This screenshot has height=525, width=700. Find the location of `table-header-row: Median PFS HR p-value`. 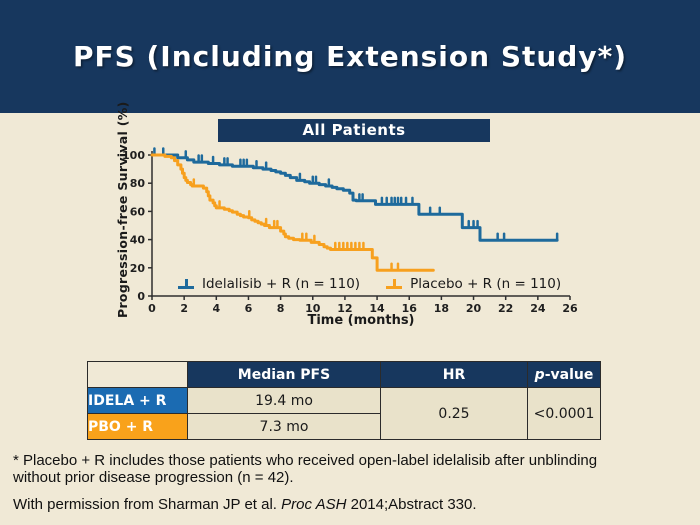

table-header-row: Median PFS HR p-value is located at coordinates (344, 374).